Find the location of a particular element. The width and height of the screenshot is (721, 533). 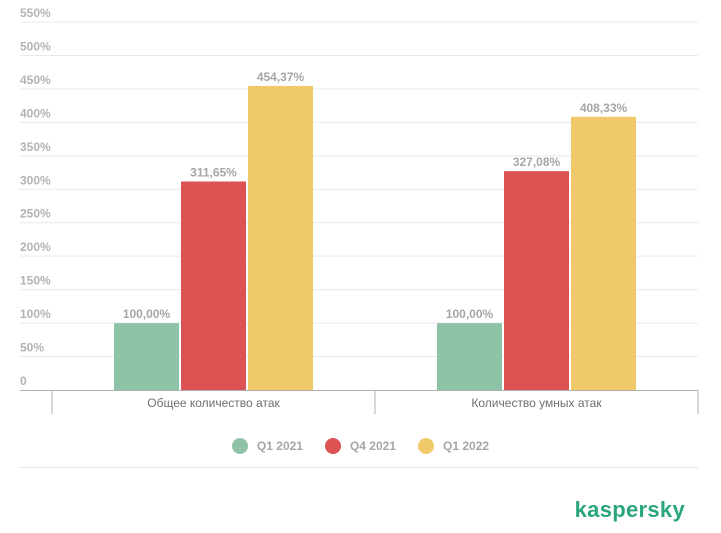

y-tick-label: 350% is located at coordinates (35, 147).